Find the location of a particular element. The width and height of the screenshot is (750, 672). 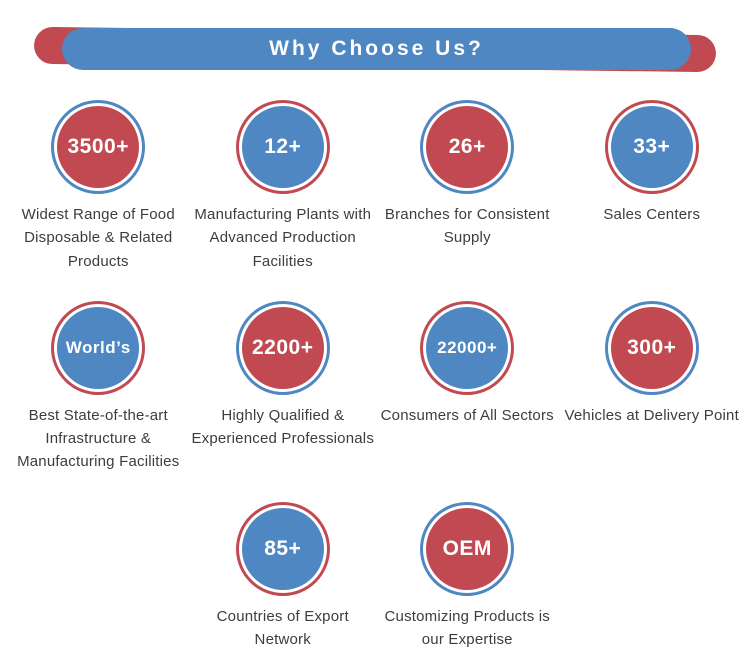

stat-value: 85+ is located at coordinates (283, 548).